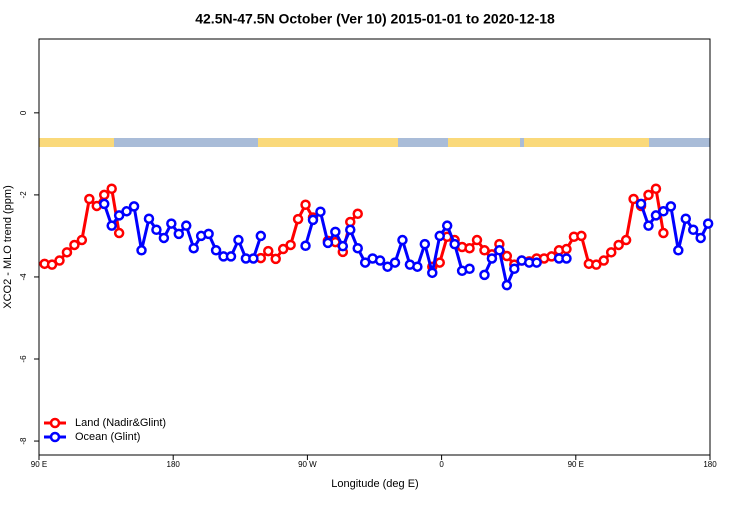 The width and height of the screenshot is (750, 505). I want to click on legend: Land (Nadir&Glint) Ocean (Glint), so click(105, 430).